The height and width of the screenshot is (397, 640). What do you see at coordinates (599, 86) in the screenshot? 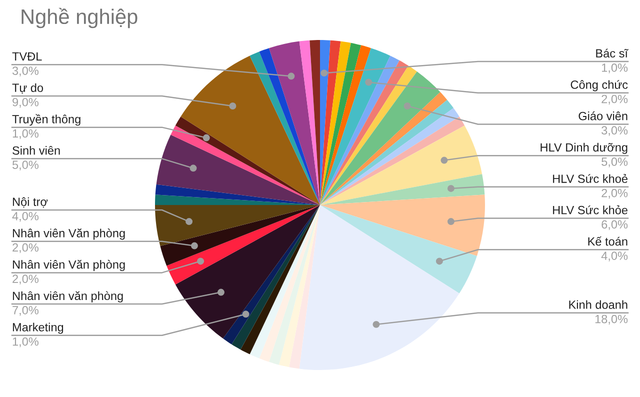
I see `slice-label: Công chức` at bounding box center [599, 86].